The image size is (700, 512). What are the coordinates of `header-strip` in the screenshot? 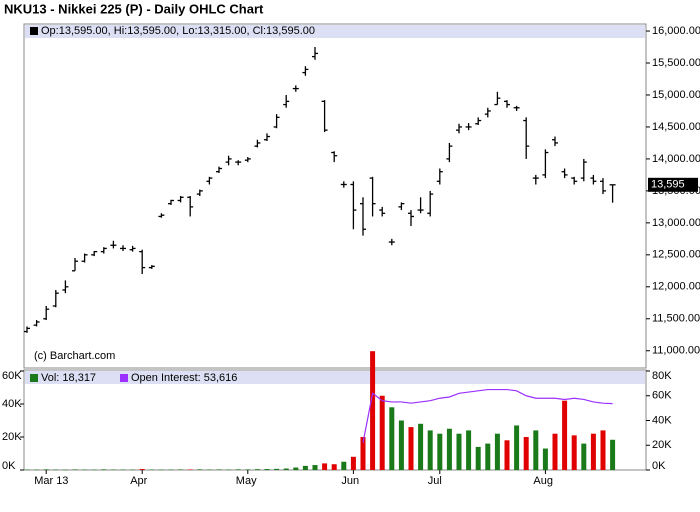 It's located at (335, 31).